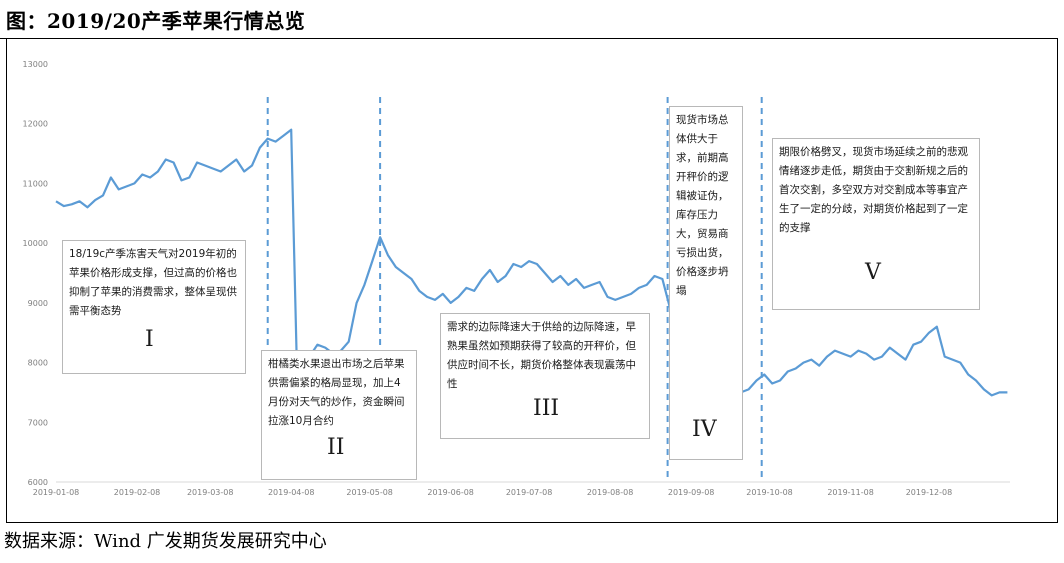  I want to click on annotation-numeral-2: II, so click(336, 447).